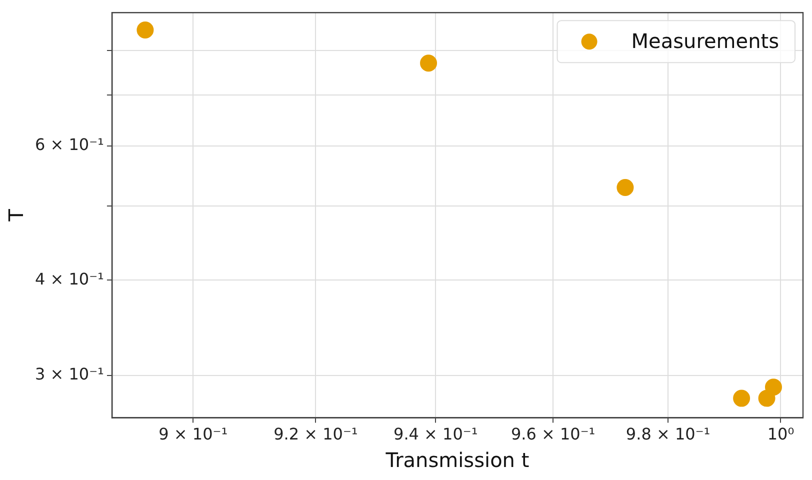 This screenshot has height=480, width=812. I want to click on x-axis-title: Transmission t, so click(457, 460).